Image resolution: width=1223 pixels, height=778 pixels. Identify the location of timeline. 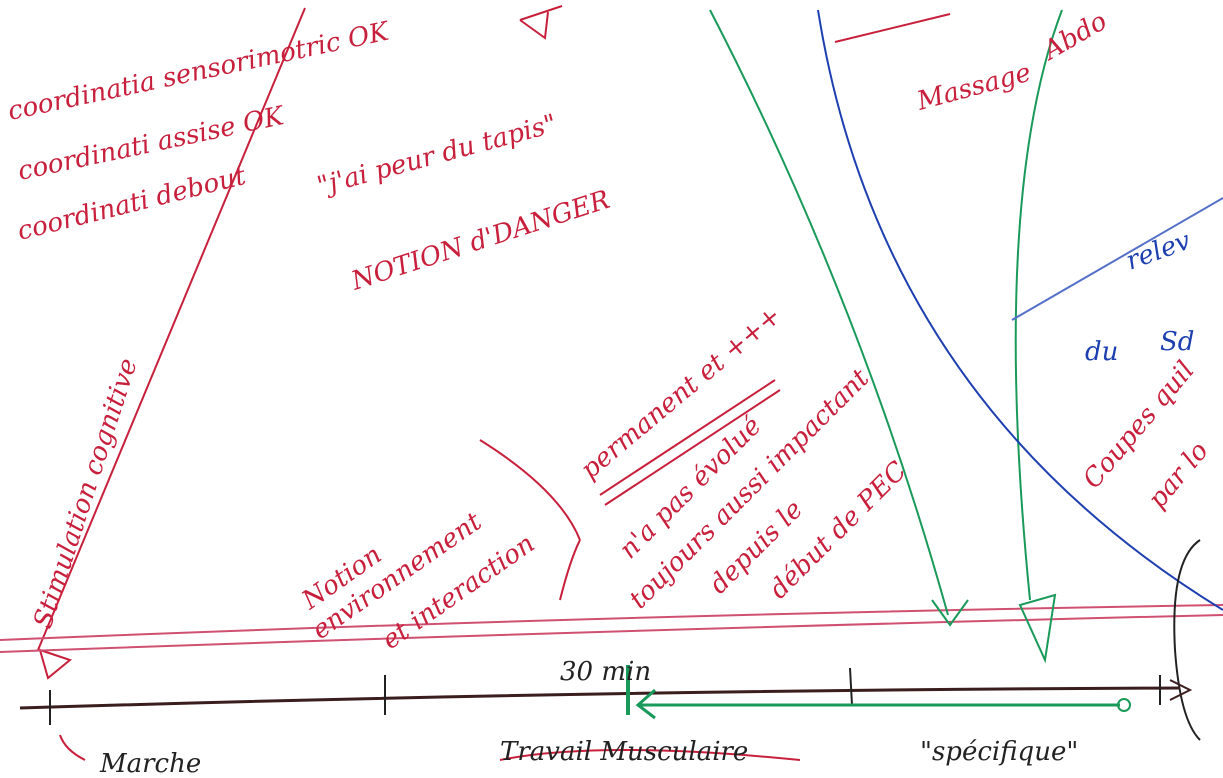
(600, 698).